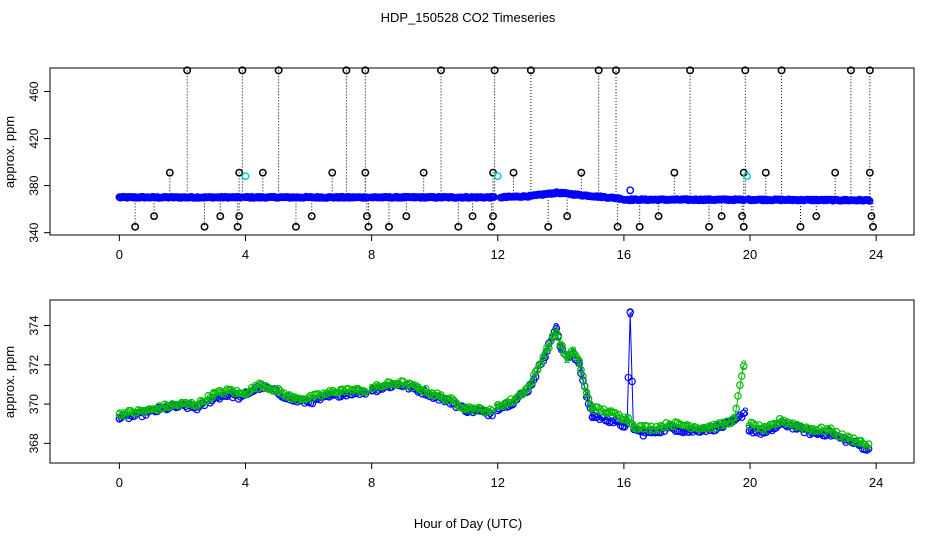 The image size is (936, 540). Describe the element at coordinates (245, 482) in the screenshot. I see `bottom-x-tick-label: 4` at that location.